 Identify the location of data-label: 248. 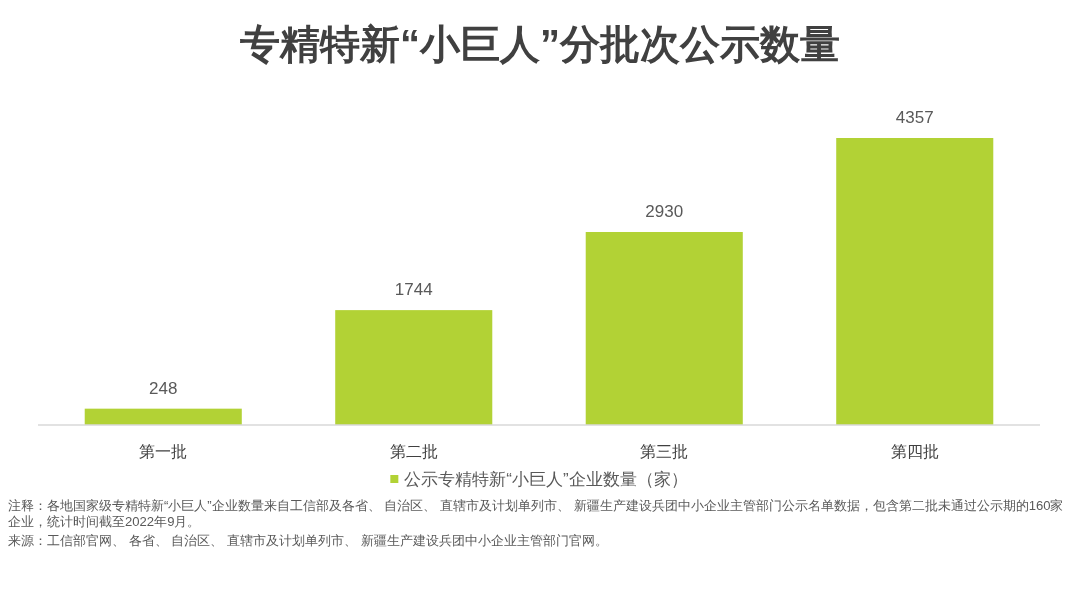
(163, 388).